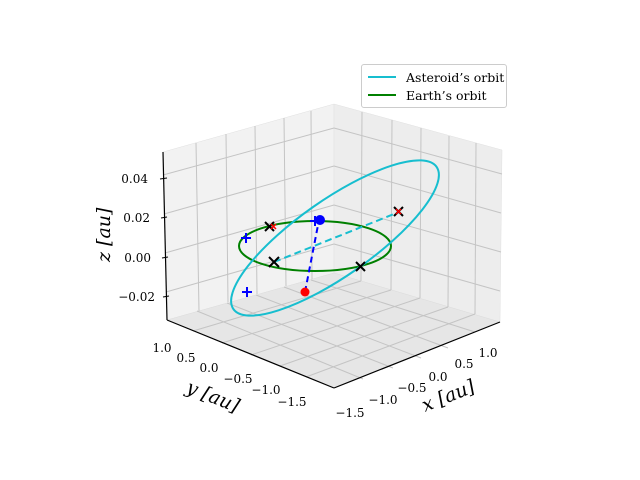 This screenshot has height=480, width=640. What do you see at coordinates (382, 95) in the screenshot?
I see `legend-swatch-earth` at bounding box center [382, 95].